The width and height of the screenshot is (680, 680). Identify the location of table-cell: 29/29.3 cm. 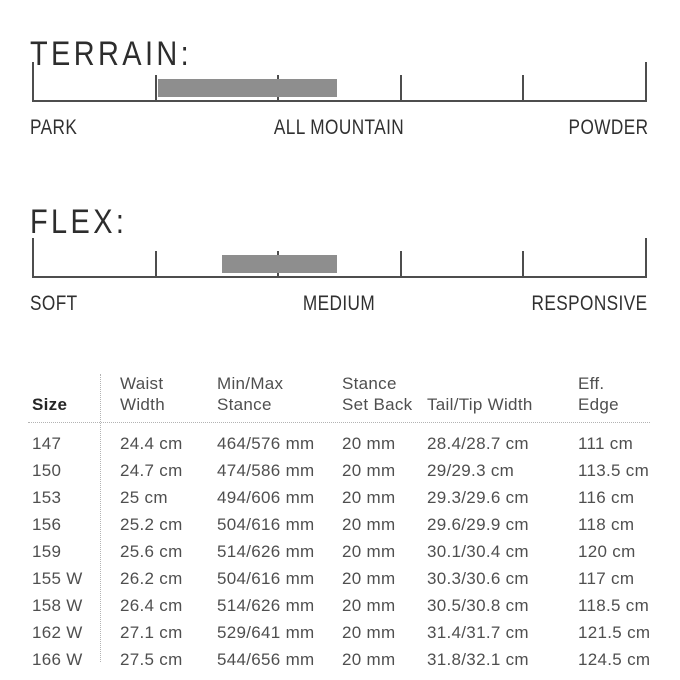
(471, 470).